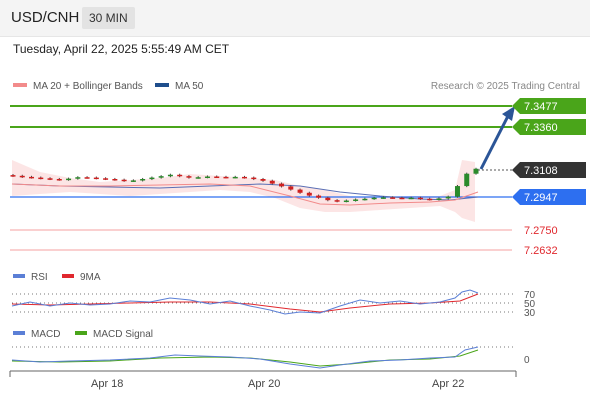 The height and width of the screenshot is (400, 590). Describe the element at coordinates (20, 85) in the screenshot. I see `bollinger-swatch` at that location.